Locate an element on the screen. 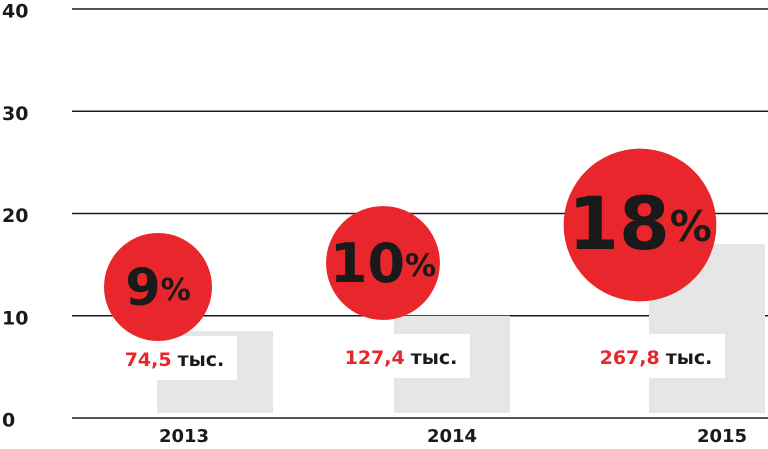 This screenshot has height=449, width=768. y-tick-label: 0 is located at coordinates (8, 421).